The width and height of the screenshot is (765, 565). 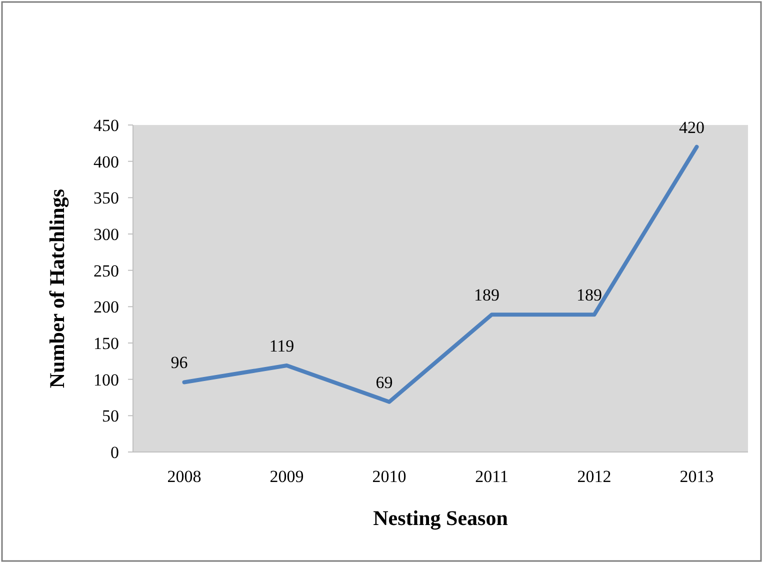 What do you see at coordinates (281, 346) in the screenshot?
I see `data-label: 119` at bounding box center [281, 346].